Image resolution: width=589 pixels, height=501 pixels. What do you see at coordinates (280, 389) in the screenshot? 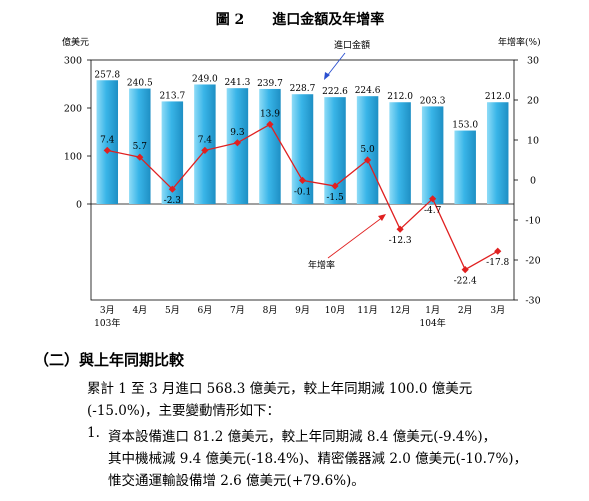
I see `summary-line-1: 累計 1 至 3 月進口 568.3 億美元，較上年同期減 100.0 億美元` at bounding box center [280, 389].